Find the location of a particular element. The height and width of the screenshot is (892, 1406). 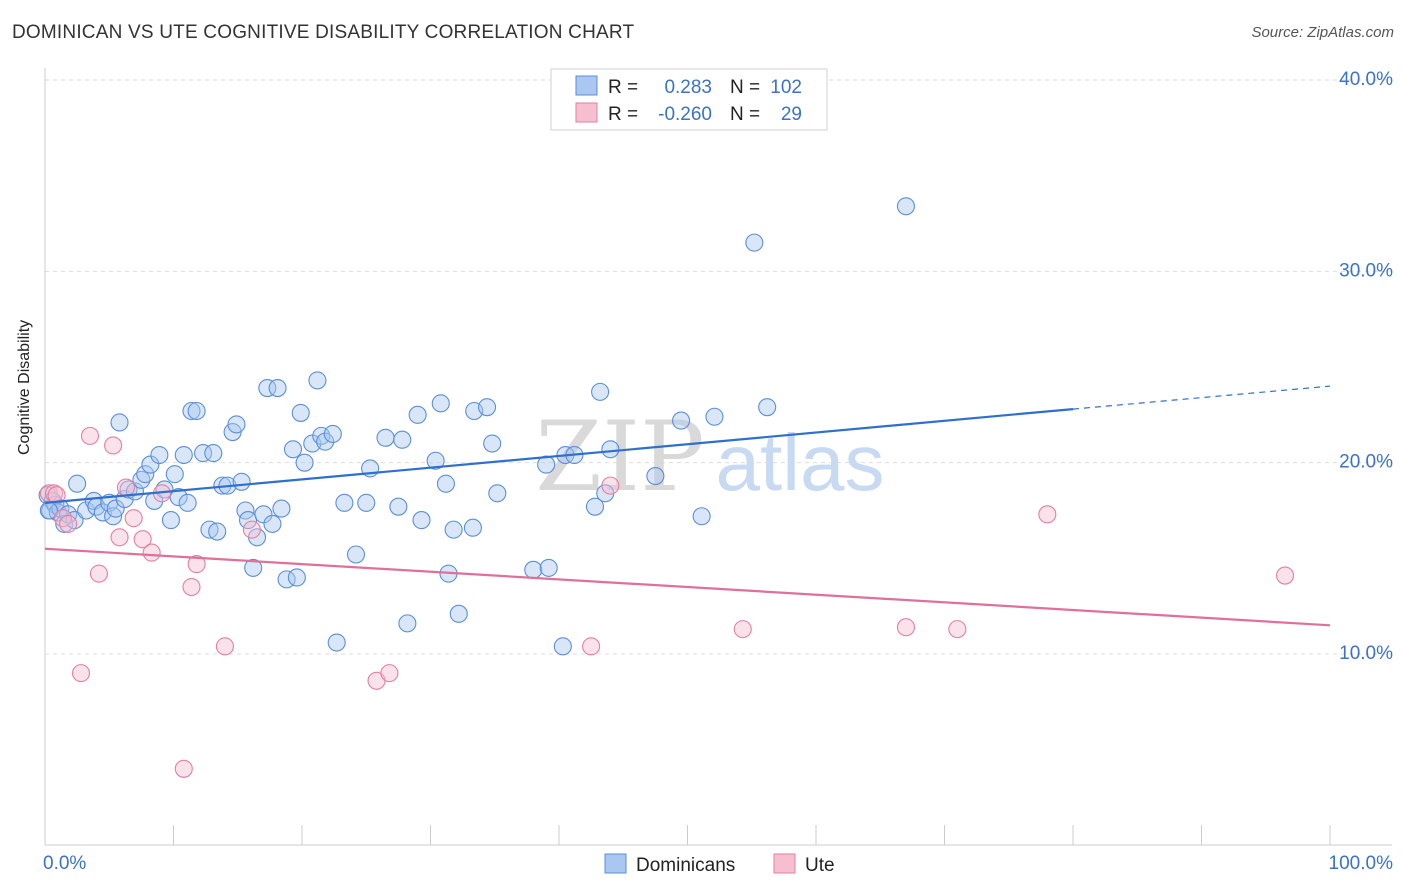

bottom-legend: Dominicans Ute is located at coordinates (719, 864).